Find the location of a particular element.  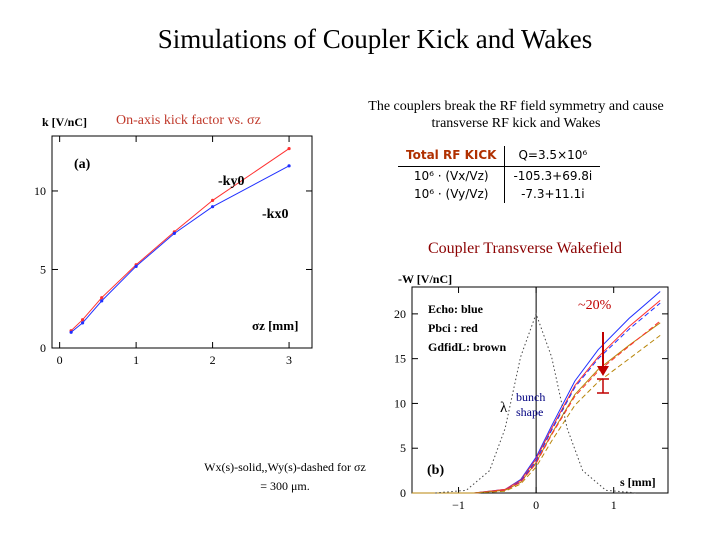

table-cell: -105.3+69.8i is located at coordinates (553, 176).